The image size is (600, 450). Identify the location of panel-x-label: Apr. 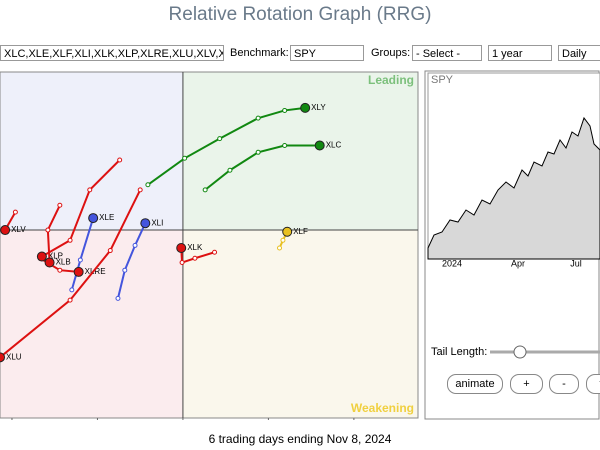
(518, 263).